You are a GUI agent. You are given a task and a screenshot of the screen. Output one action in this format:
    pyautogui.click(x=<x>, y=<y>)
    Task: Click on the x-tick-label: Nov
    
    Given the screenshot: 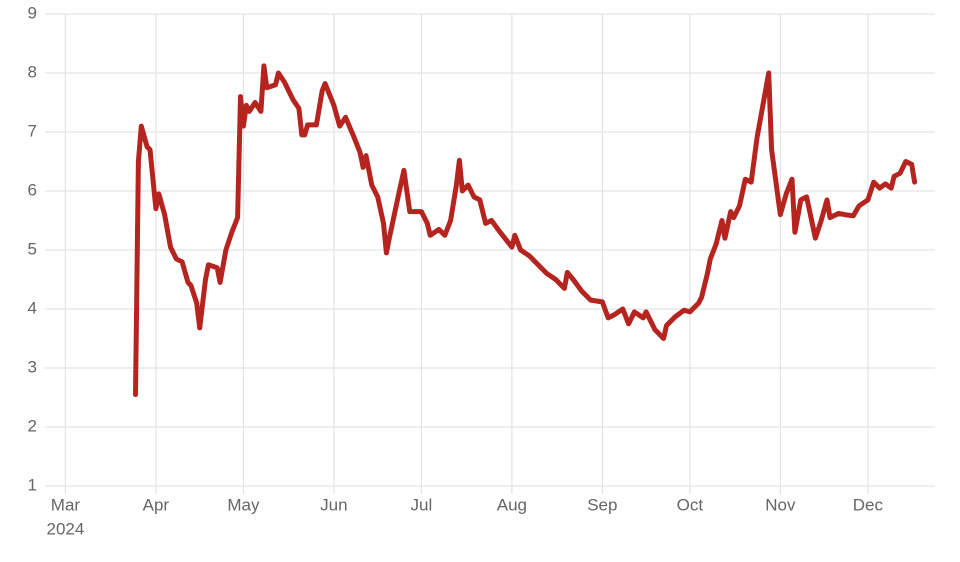 What is the action you would take?
    pyautogui.click(x=780, y=504)
    